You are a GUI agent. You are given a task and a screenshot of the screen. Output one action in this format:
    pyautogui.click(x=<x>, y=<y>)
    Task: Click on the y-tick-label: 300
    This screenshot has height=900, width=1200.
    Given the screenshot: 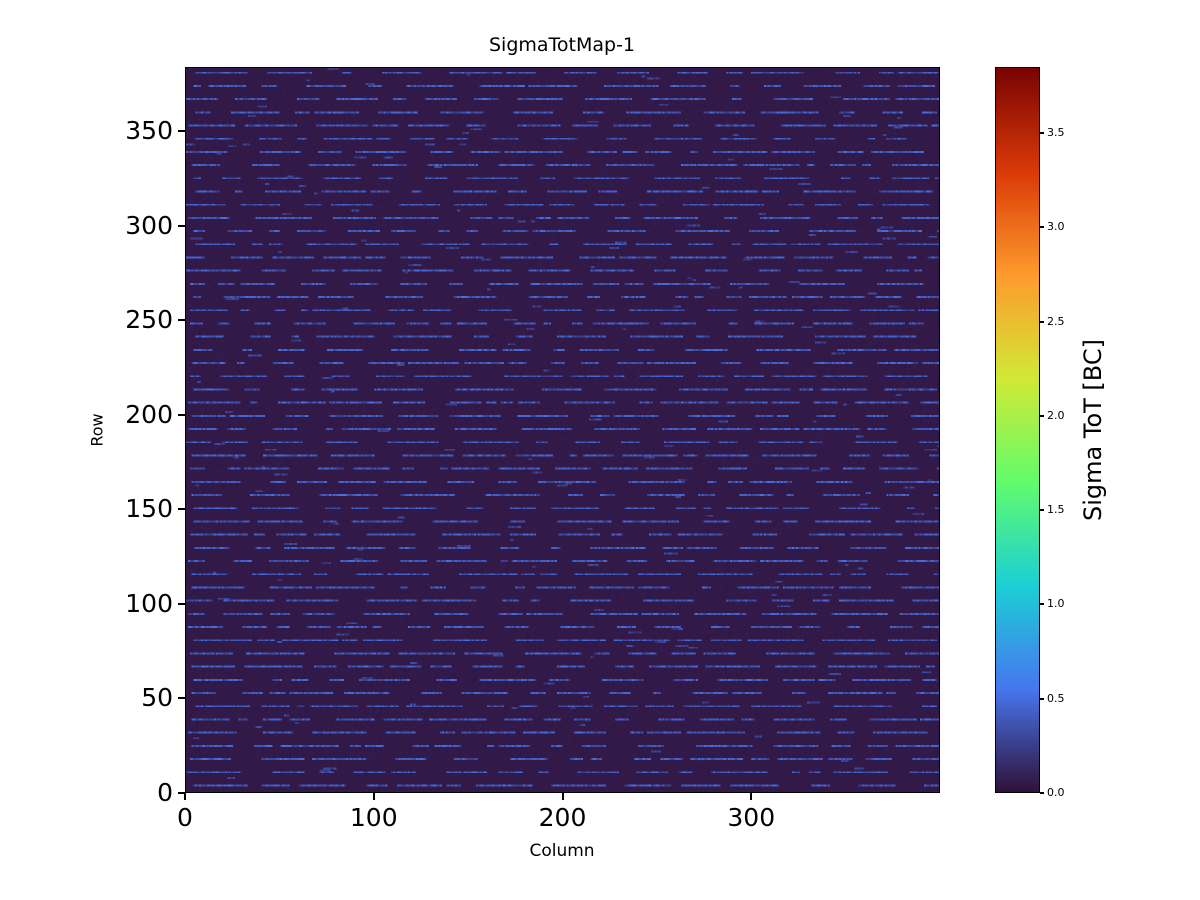 What is the action you would take?
    pyautogui.click(x=149, y=225)
    